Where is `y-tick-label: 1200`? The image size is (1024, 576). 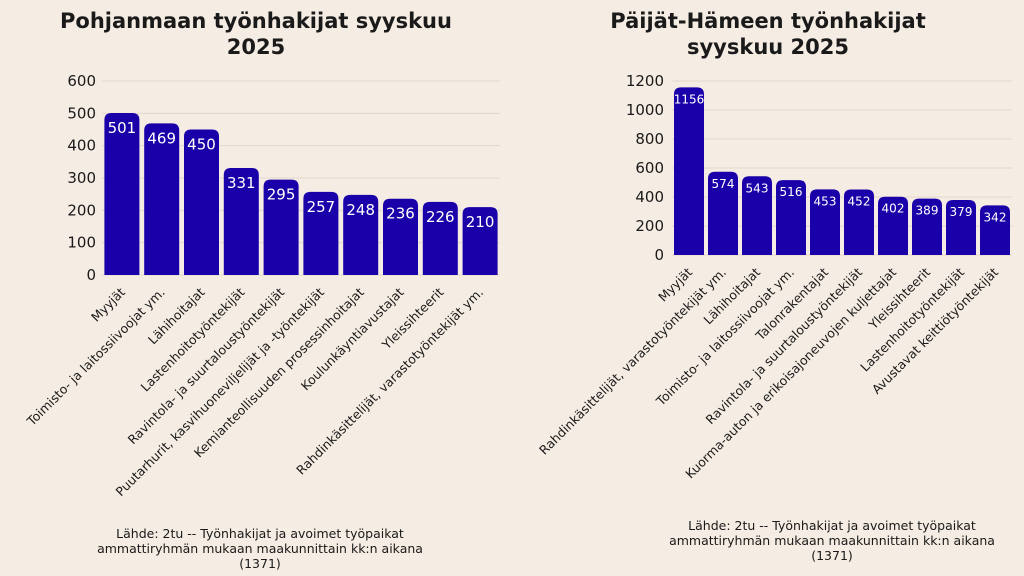 y-tick-label: 1200 is located at coordinates (645, 81).